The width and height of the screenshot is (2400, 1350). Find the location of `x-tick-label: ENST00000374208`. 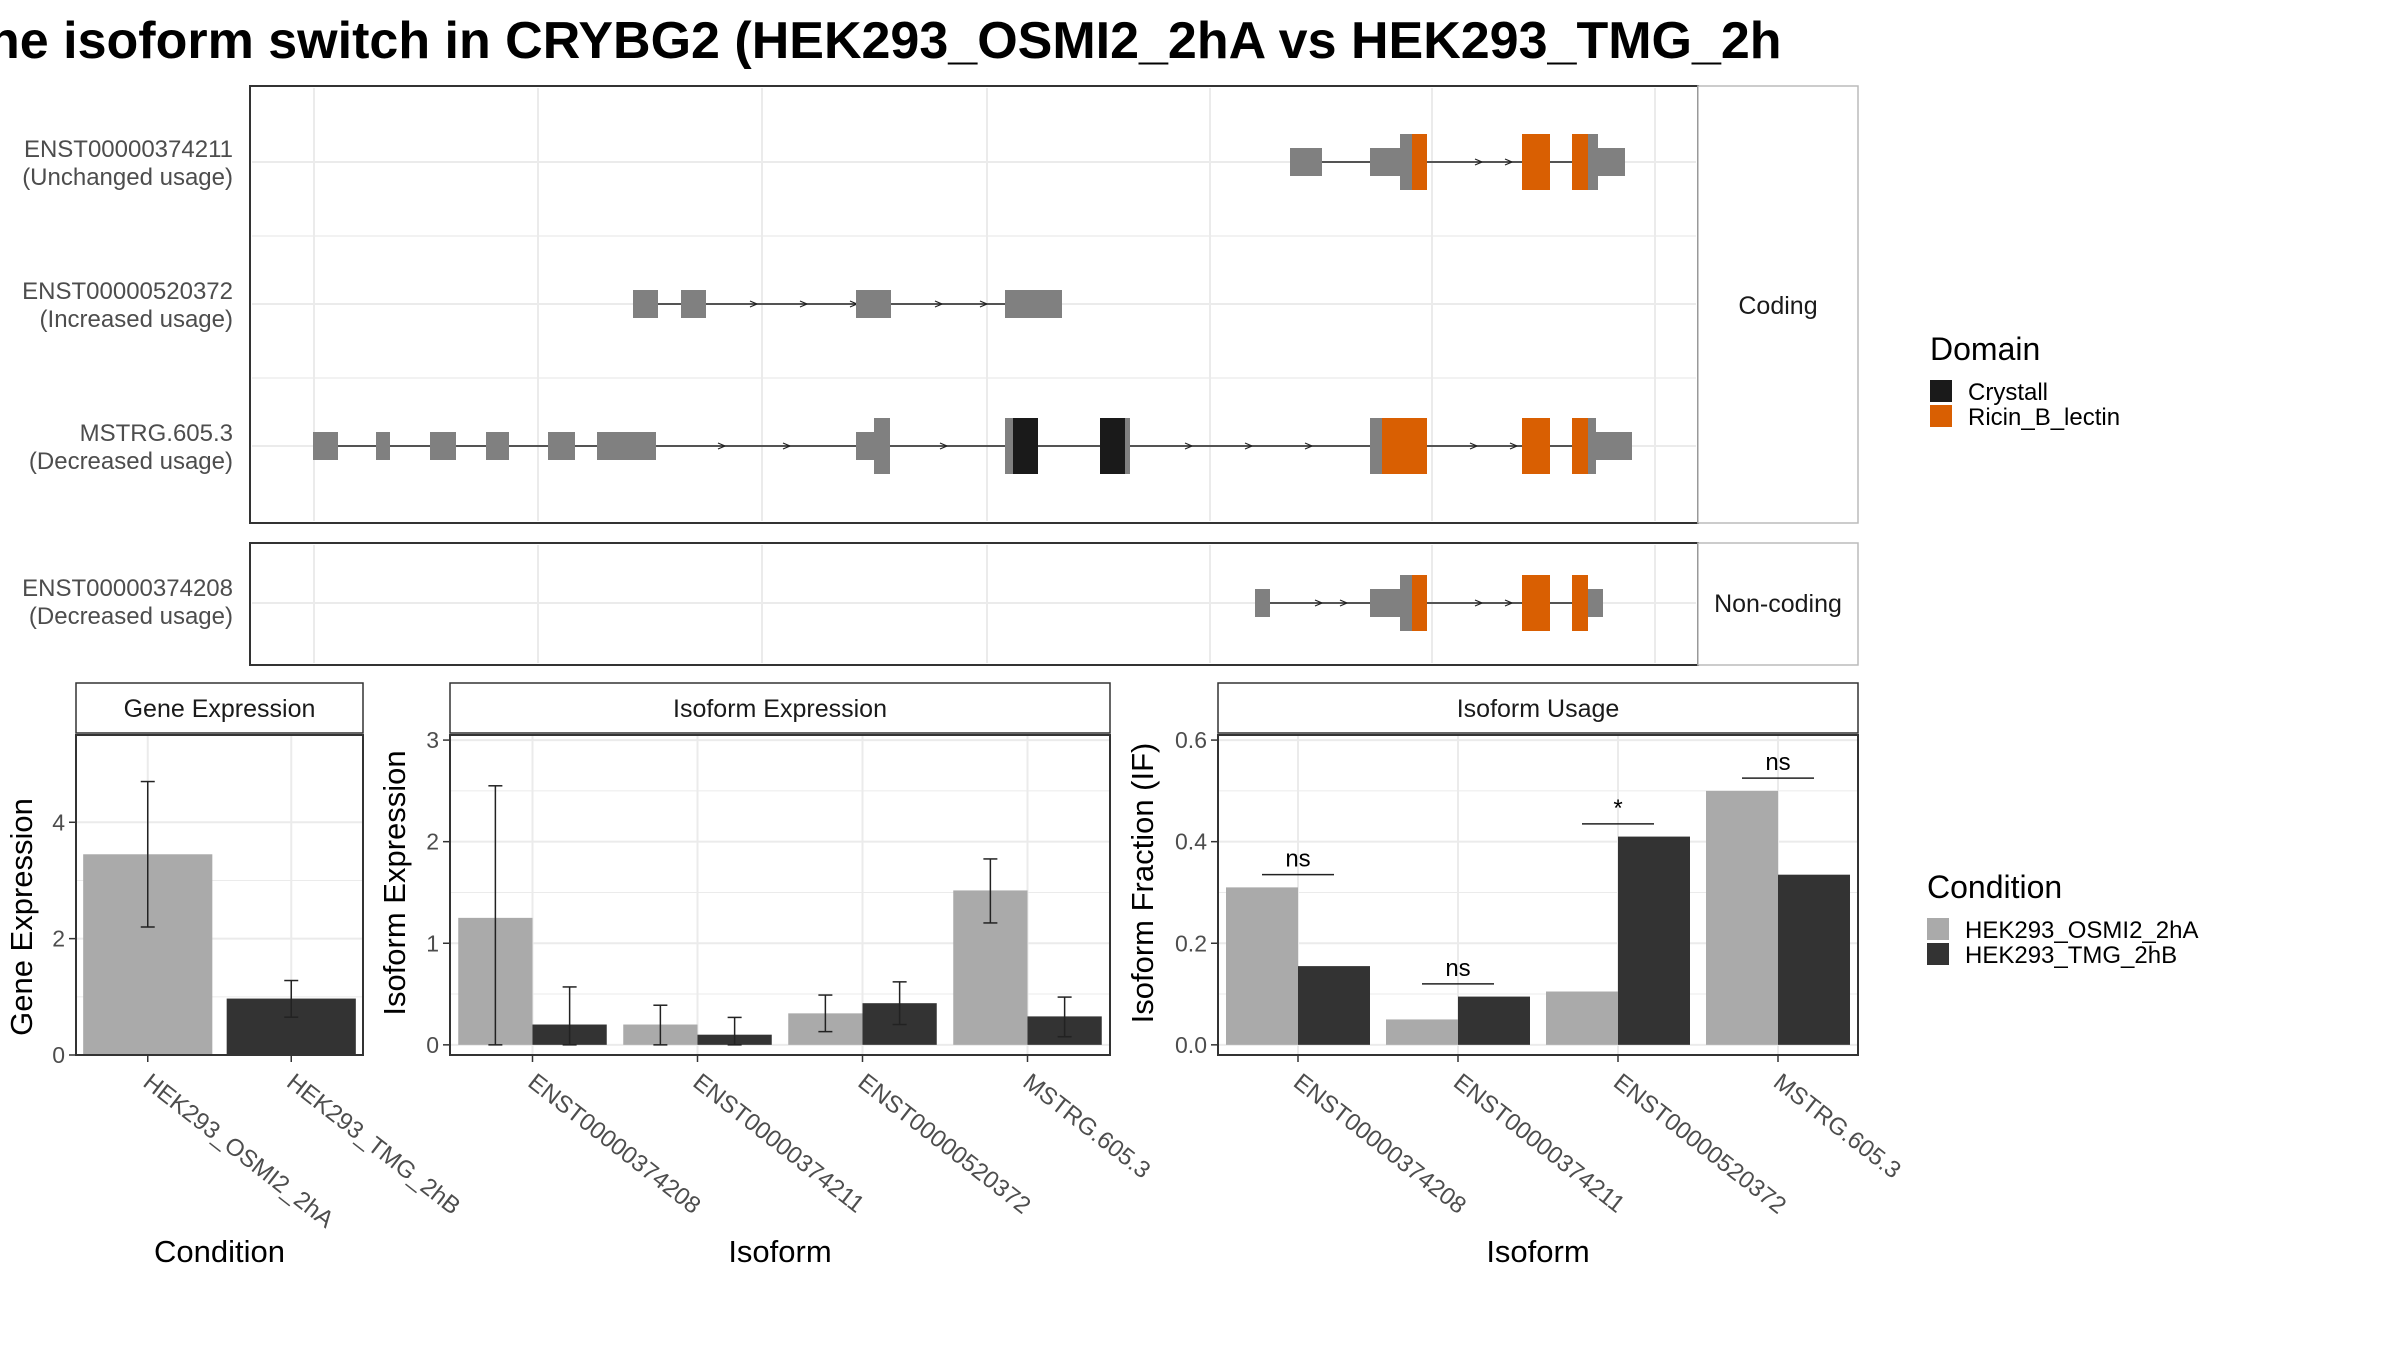

x-tick-label: ENST00000374208 is located at coordinates (1379, 1143).